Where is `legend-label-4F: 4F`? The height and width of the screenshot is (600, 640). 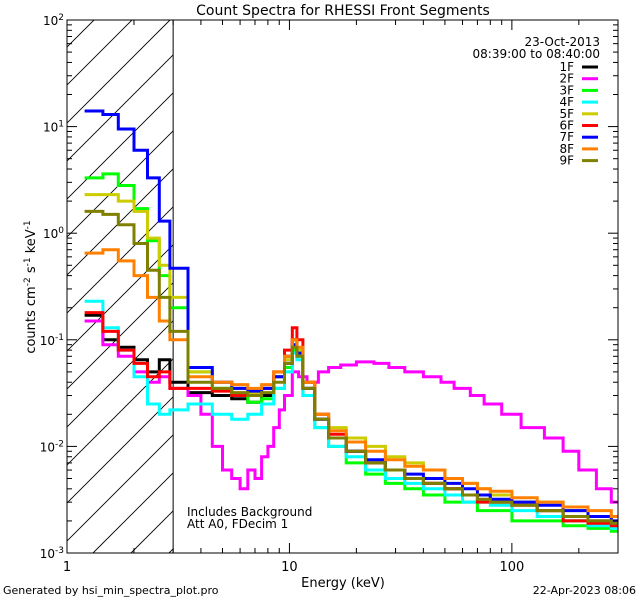
legend-label-4F: 4F is located at coordinates (566, 102).